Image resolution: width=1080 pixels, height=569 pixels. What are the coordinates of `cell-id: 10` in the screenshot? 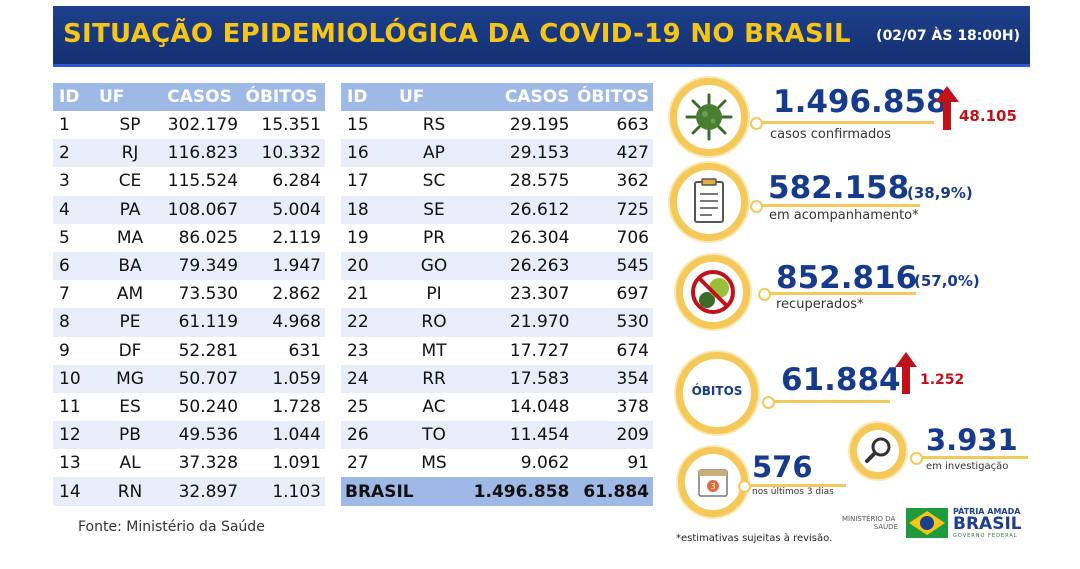 It's located at (76, 378).